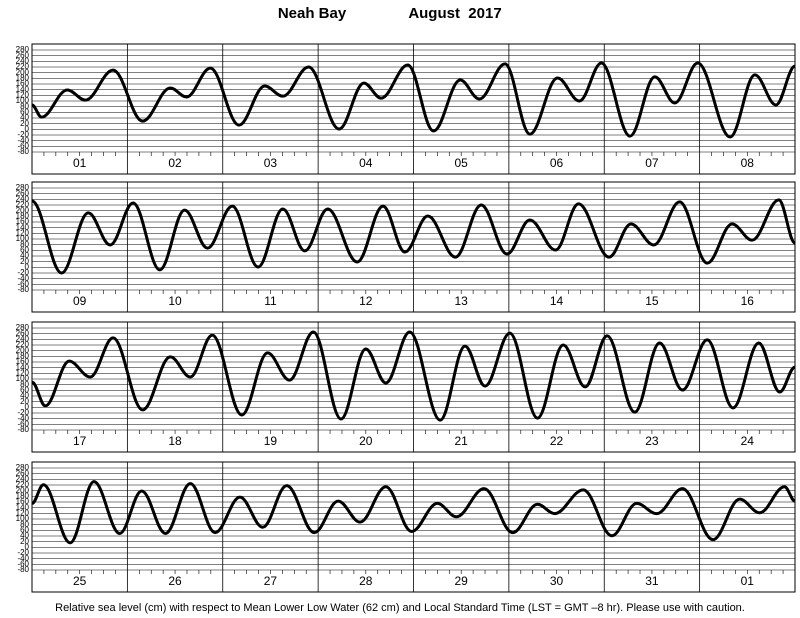  I want to click on day-label: 03, so click(271, 163).